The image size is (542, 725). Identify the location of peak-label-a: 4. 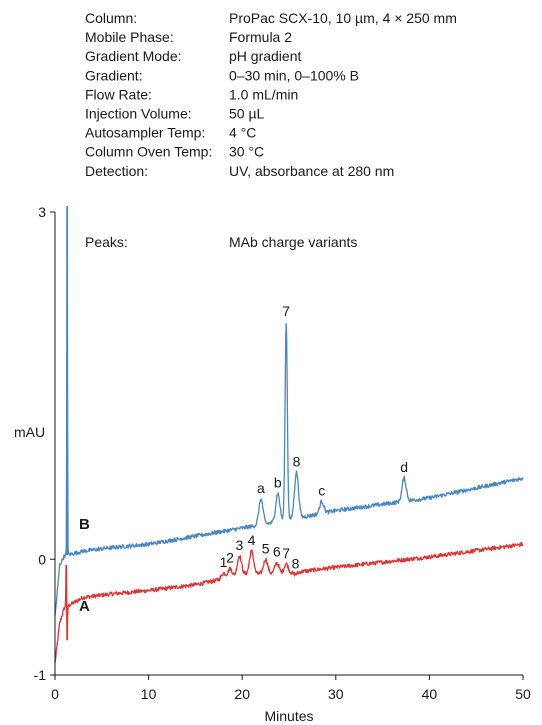
(252, 540).